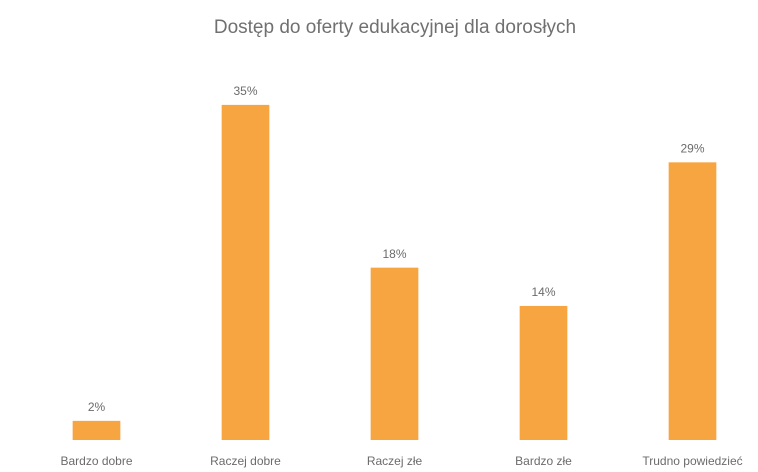 The image size is (758, 472). Describe the element at coordinates (245, 91) in the screenshot. I see `value-label: 35%` at that location.